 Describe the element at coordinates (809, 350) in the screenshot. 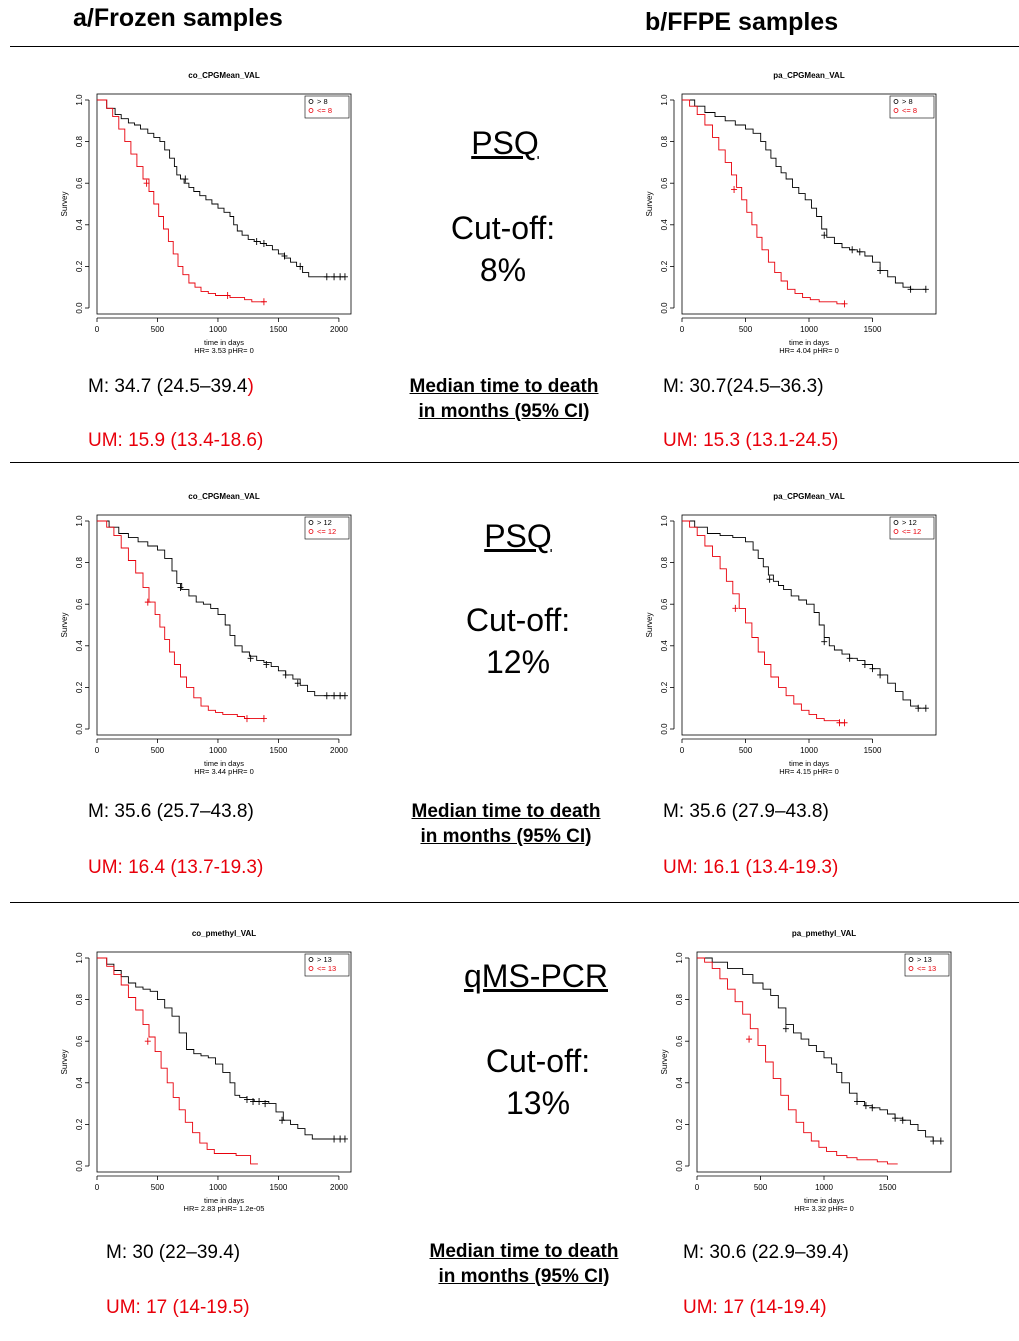

I see `hazard-ratio-stat: HR= 4.04 pHR= 0` at that location.